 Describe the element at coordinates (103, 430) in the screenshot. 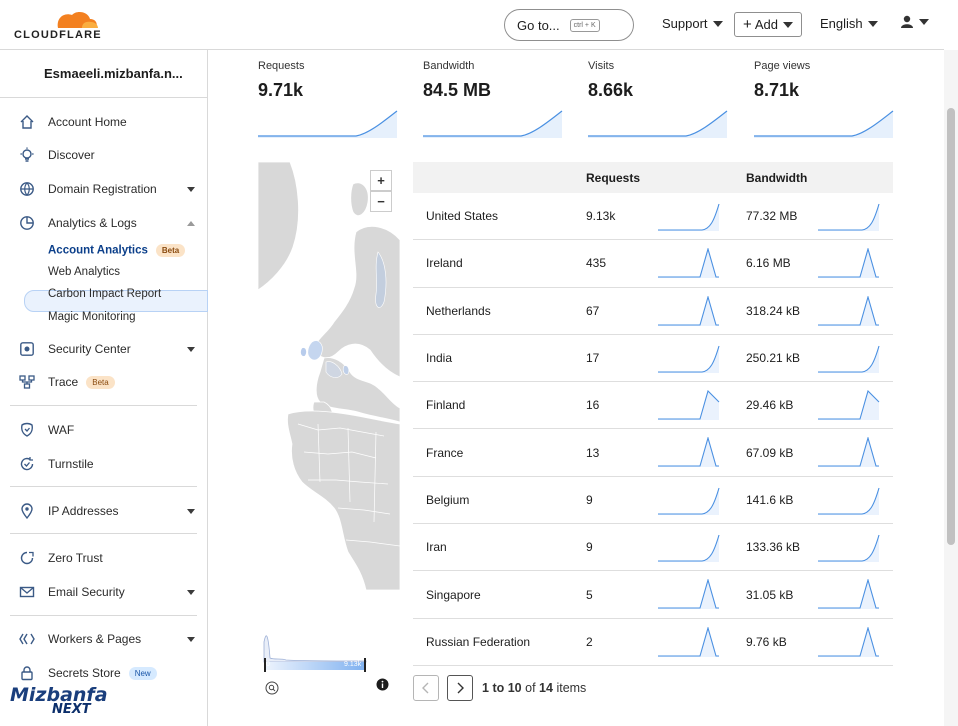

I see `sidebar-item-waf: WAF` at that location.